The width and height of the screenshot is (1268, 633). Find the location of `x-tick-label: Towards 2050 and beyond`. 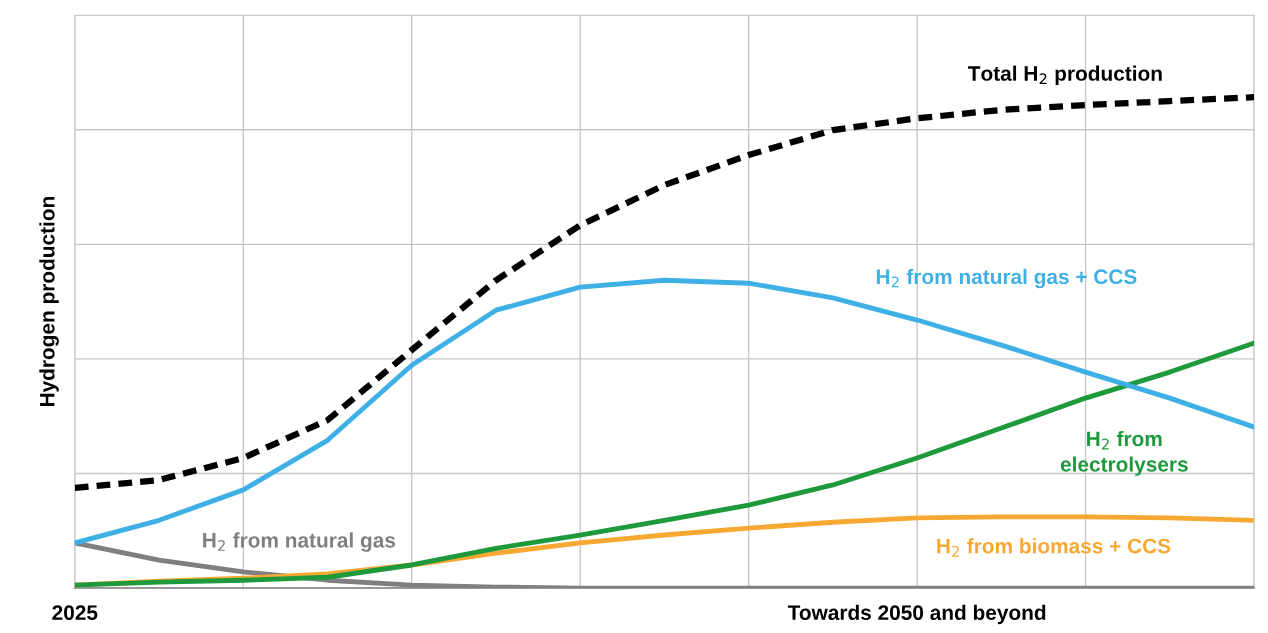

x-tick-label: Towards 2050 and beyond is located at coordinates (916, 614).